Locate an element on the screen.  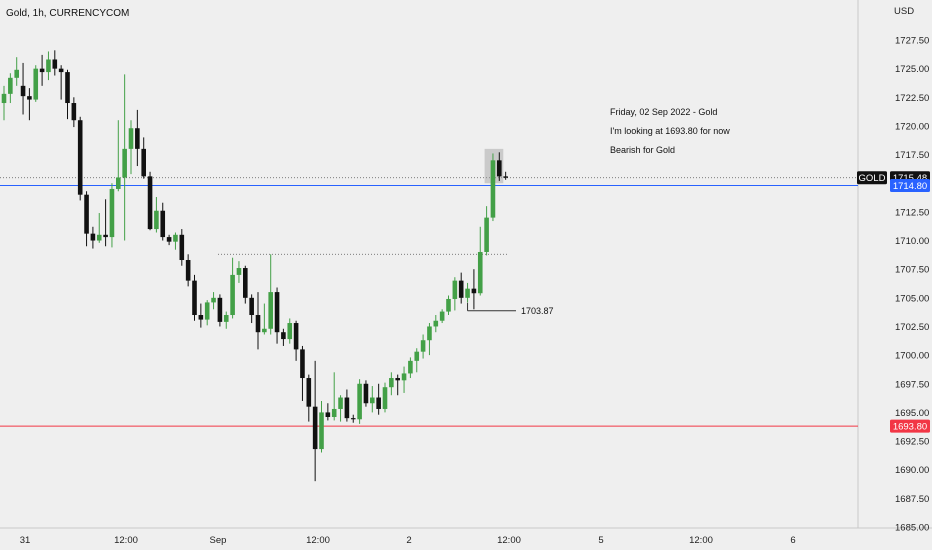
y-tick-label: 1702.50 is located at coordinates (912, 327).